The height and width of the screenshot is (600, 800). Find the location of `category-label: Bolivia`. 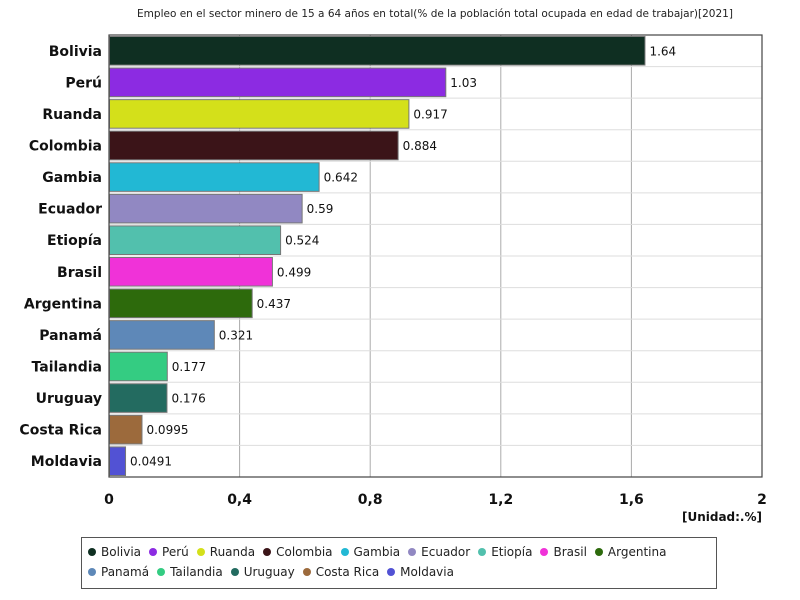

category-label: Bolivia is located at coordinates (75, 52).